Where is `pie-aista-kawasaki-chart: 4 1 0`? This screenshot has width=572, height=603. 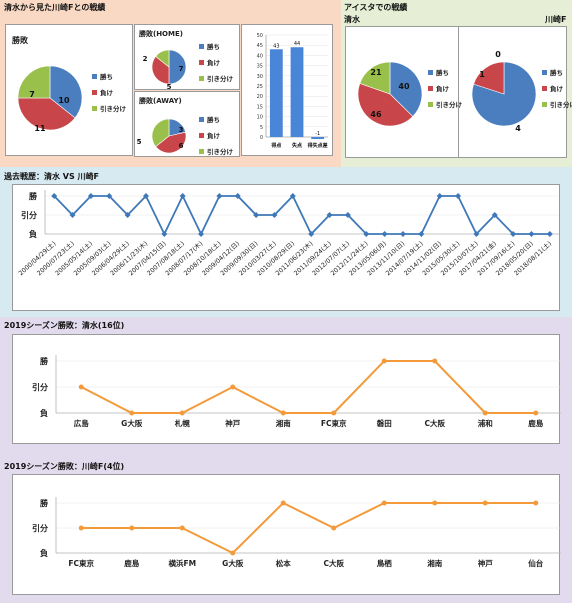 pie-aista-kawasaki-chart: 4 1 0 is located at coordinates (504, 91).